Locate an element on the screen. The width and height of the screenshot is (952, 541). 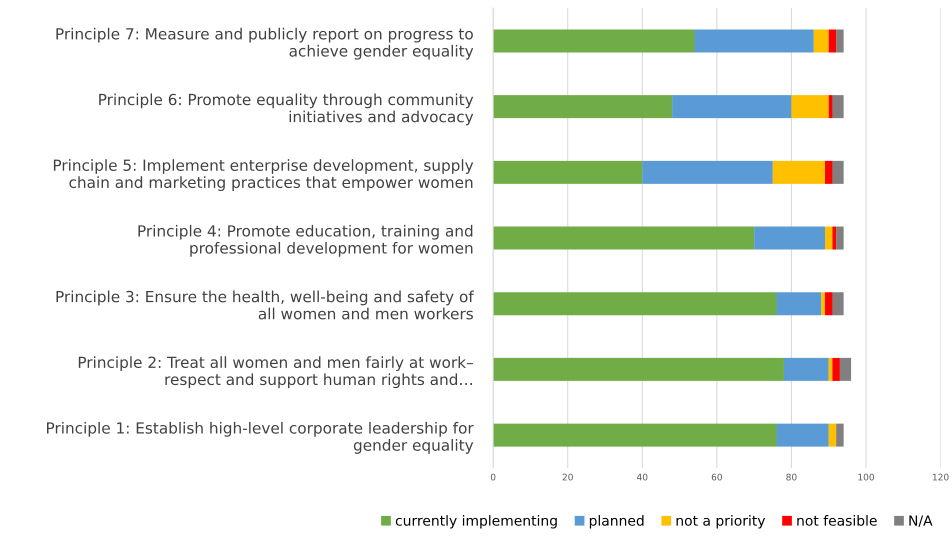
y-tick-label: Principle 3: Ensure the health, well-being and safety of all women and men workers is located at coordinates (265, 305).